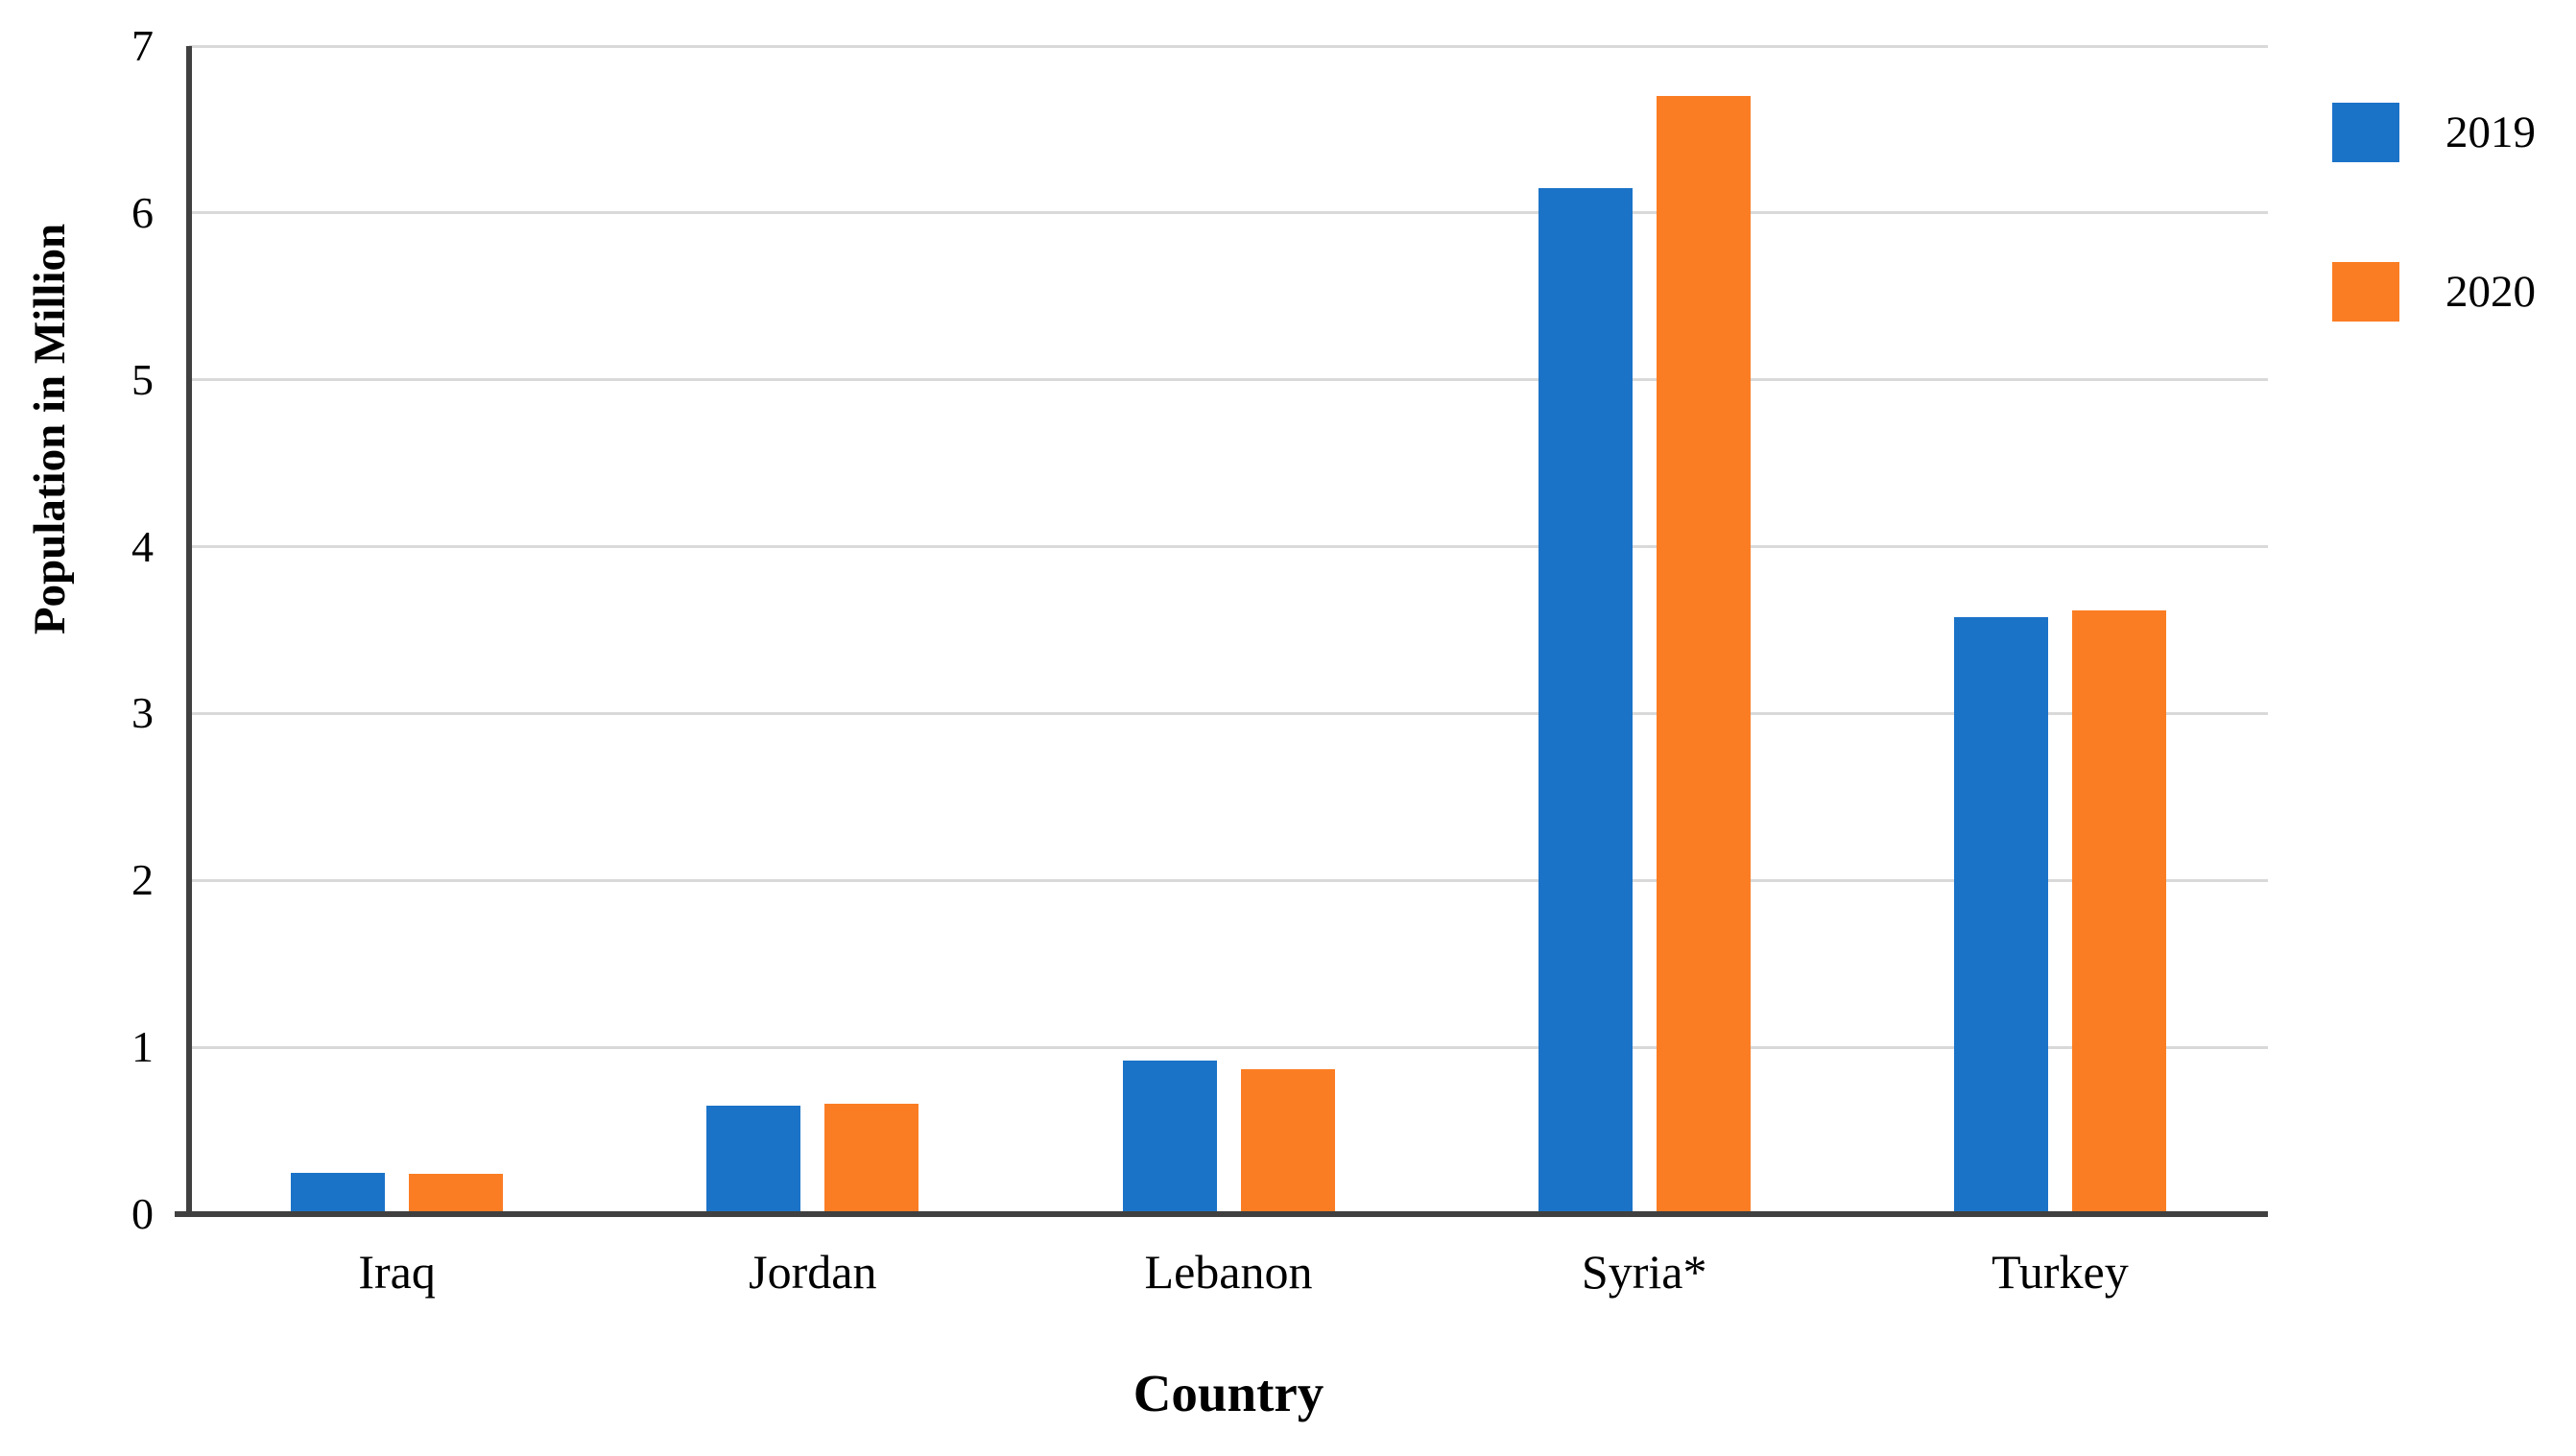 This screenshot has height=1456, width=2576. What do you see at coordinates (142, 880) in the screenshot?
I see `y-tick-label-2: 2` at bounding box center [142, 880].